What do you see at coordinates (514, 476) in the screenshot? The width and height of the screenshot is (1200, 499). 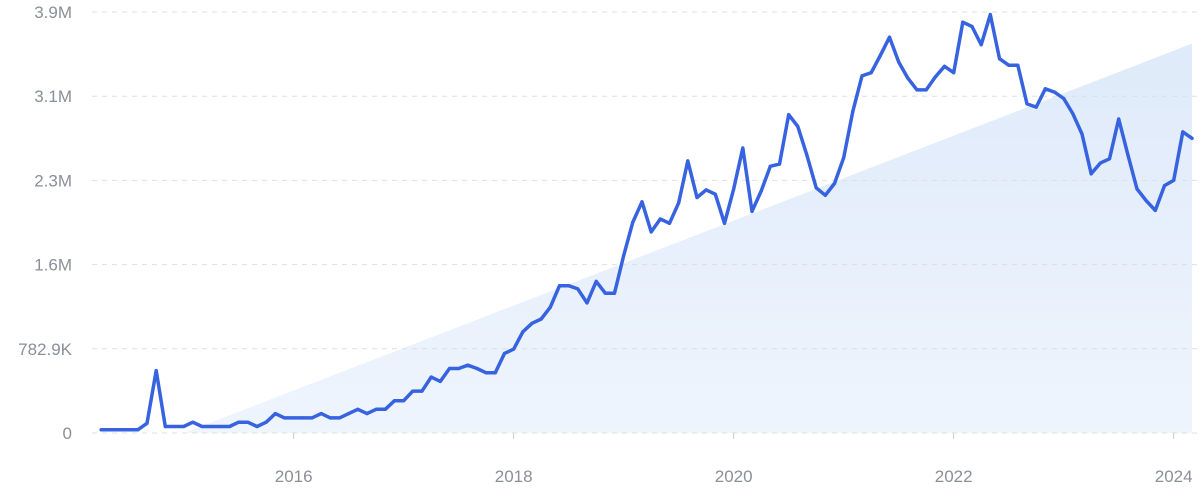 I see `x-tick-label: 2018` at bounding box center [514, 476].